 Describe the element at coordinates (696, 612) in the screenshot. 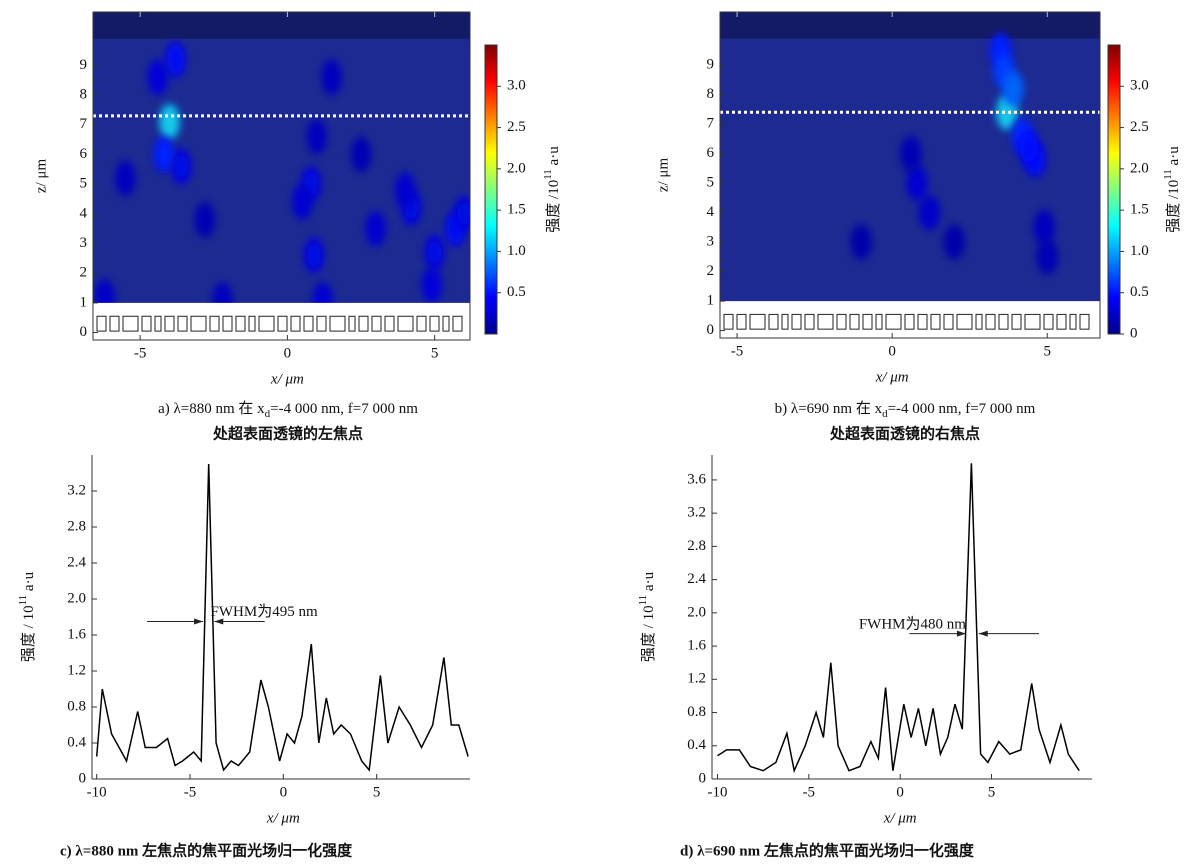

I see `y-tick-label: 2.0` at that location.